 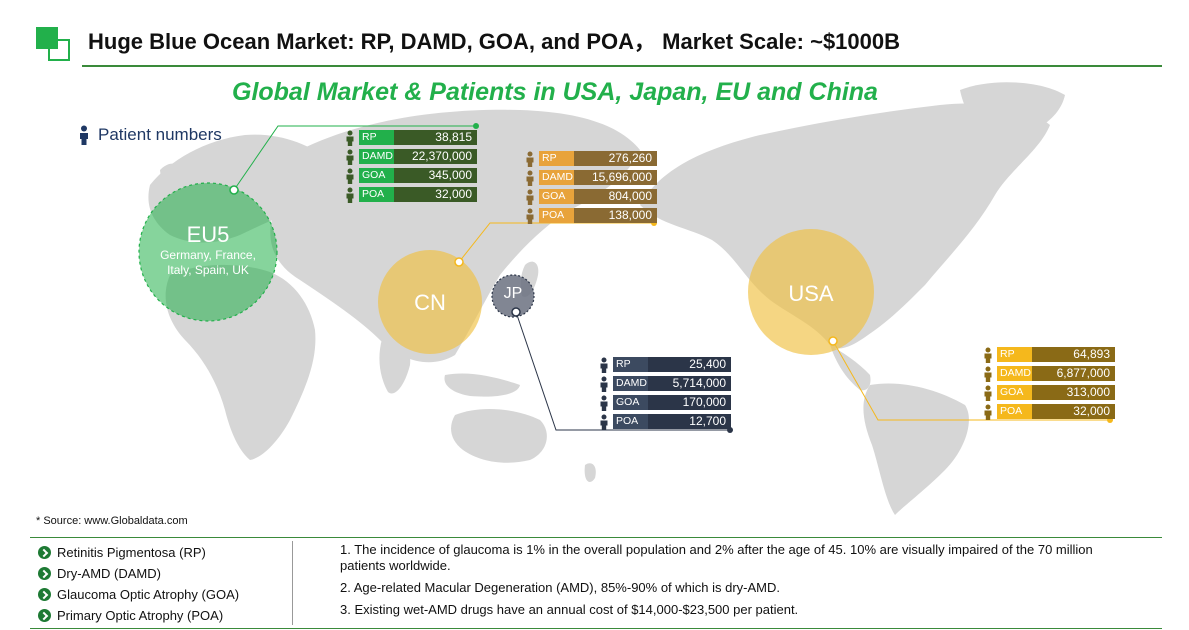 I want to click on eu-callout-dot-start, so click(x=234, y=190).